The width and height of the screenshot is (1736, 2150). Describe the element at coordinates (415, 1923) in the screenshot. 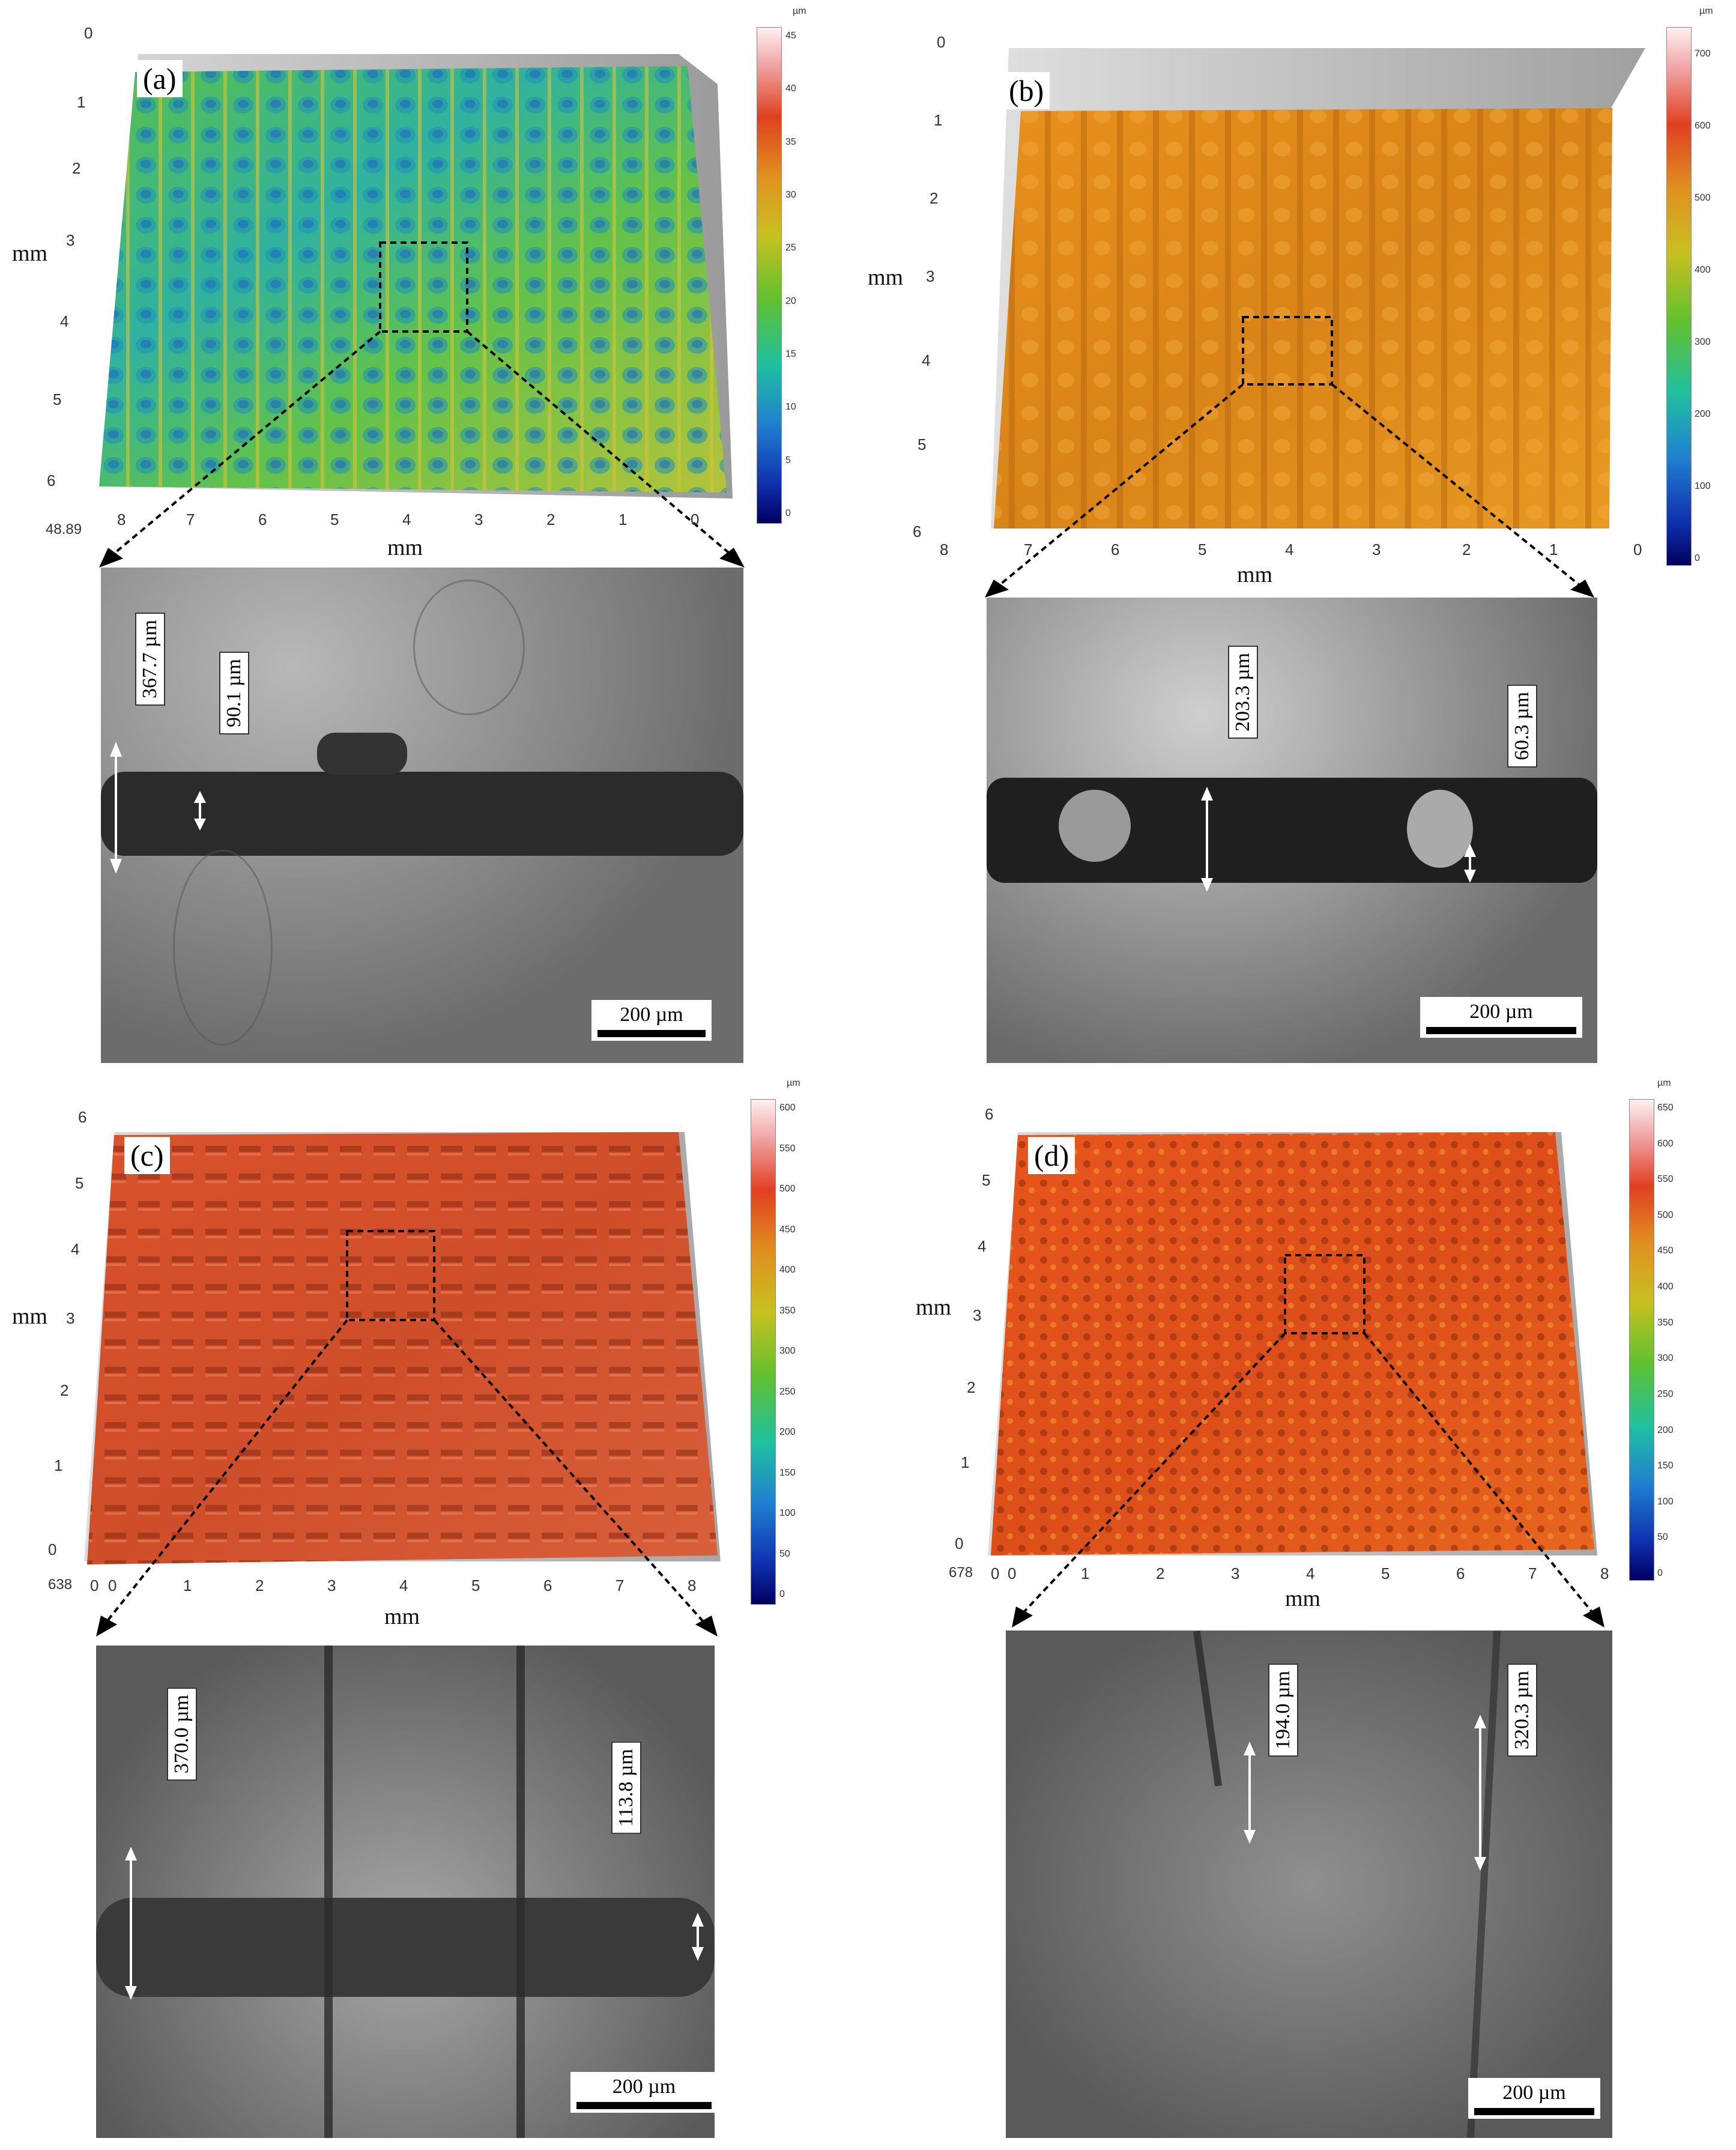

I see `measure-arrows-c` at that location.